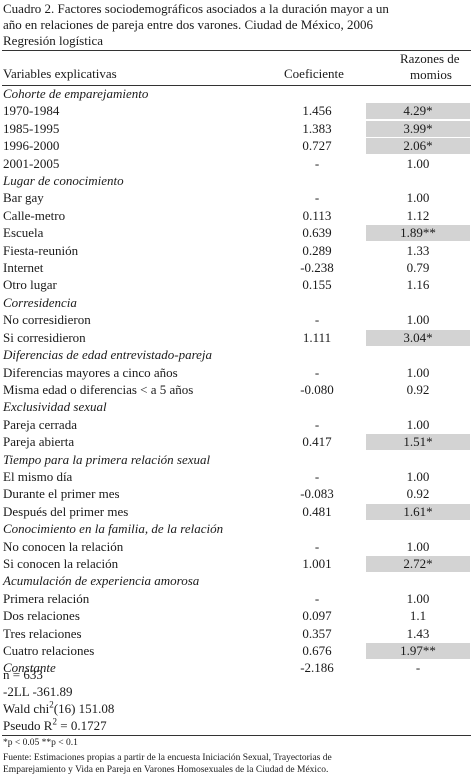  I want to click on coefficient-cell: 0.639, so click(317, 233).